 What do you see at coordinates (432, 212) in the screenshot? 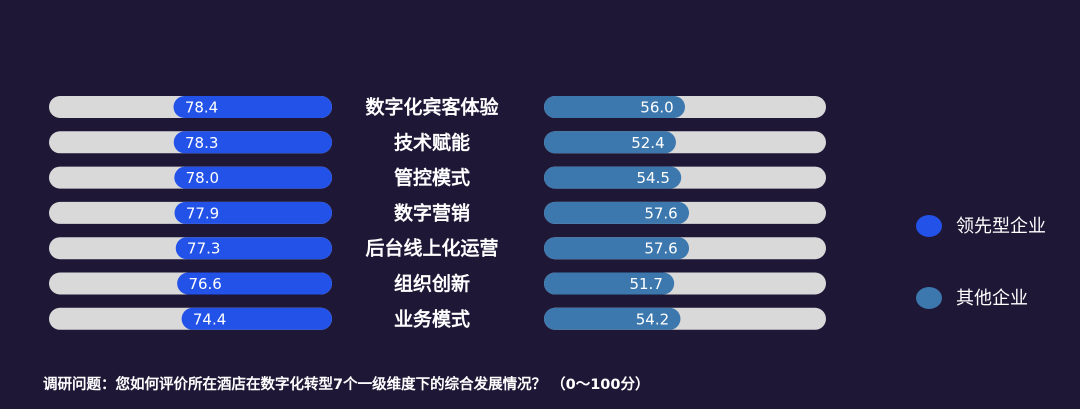
I see `category-label: 数字营销` at bounding box center [432, 212].